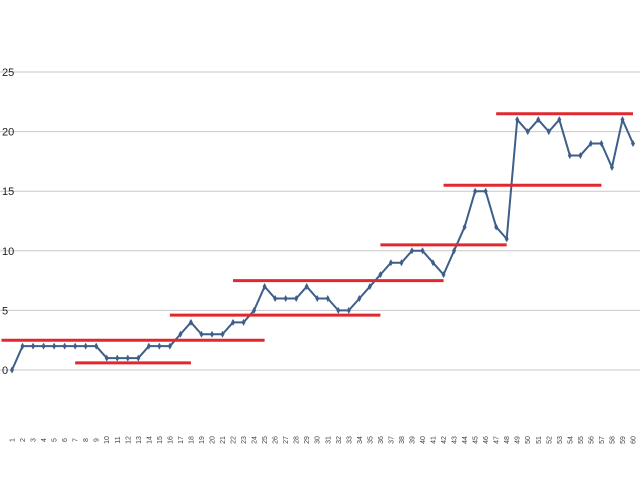 The image size is (640, 480). Describe the element at coordinates (97, 440) in the screenshot. I see `x-tick-label-9: 9` at that location.